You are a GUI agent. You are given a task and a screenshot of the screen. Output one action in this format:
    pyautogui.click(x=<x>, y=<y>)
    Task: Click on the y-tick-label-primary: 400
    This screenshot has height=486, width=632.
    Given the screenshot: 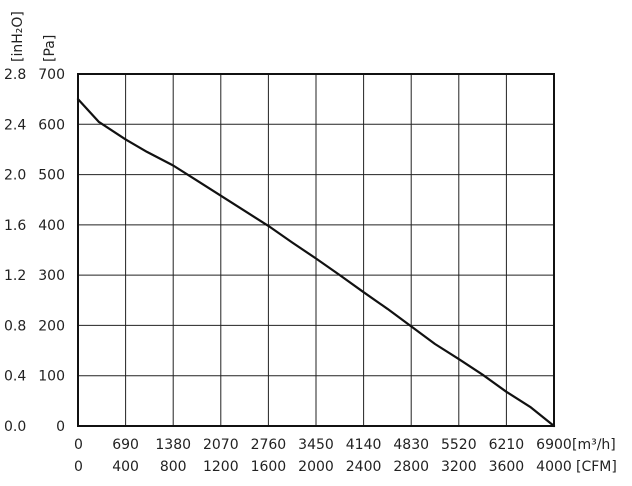 What is the action you would take?
    pyautogui.click(x=51, y=226)
    